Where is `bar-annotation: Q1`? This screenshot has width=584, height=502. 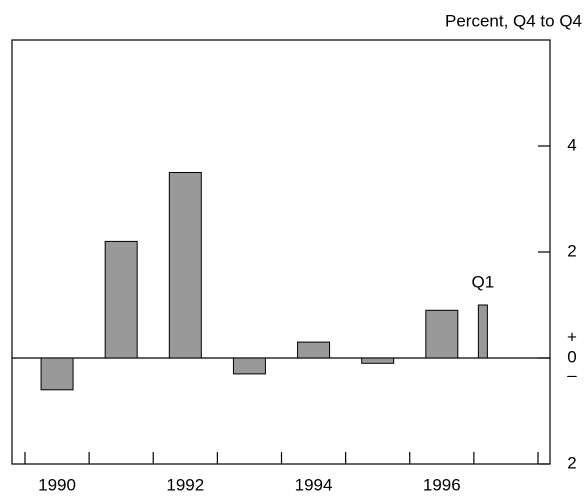
bar-annotation: Q1 is located at coordinates (483, 281).